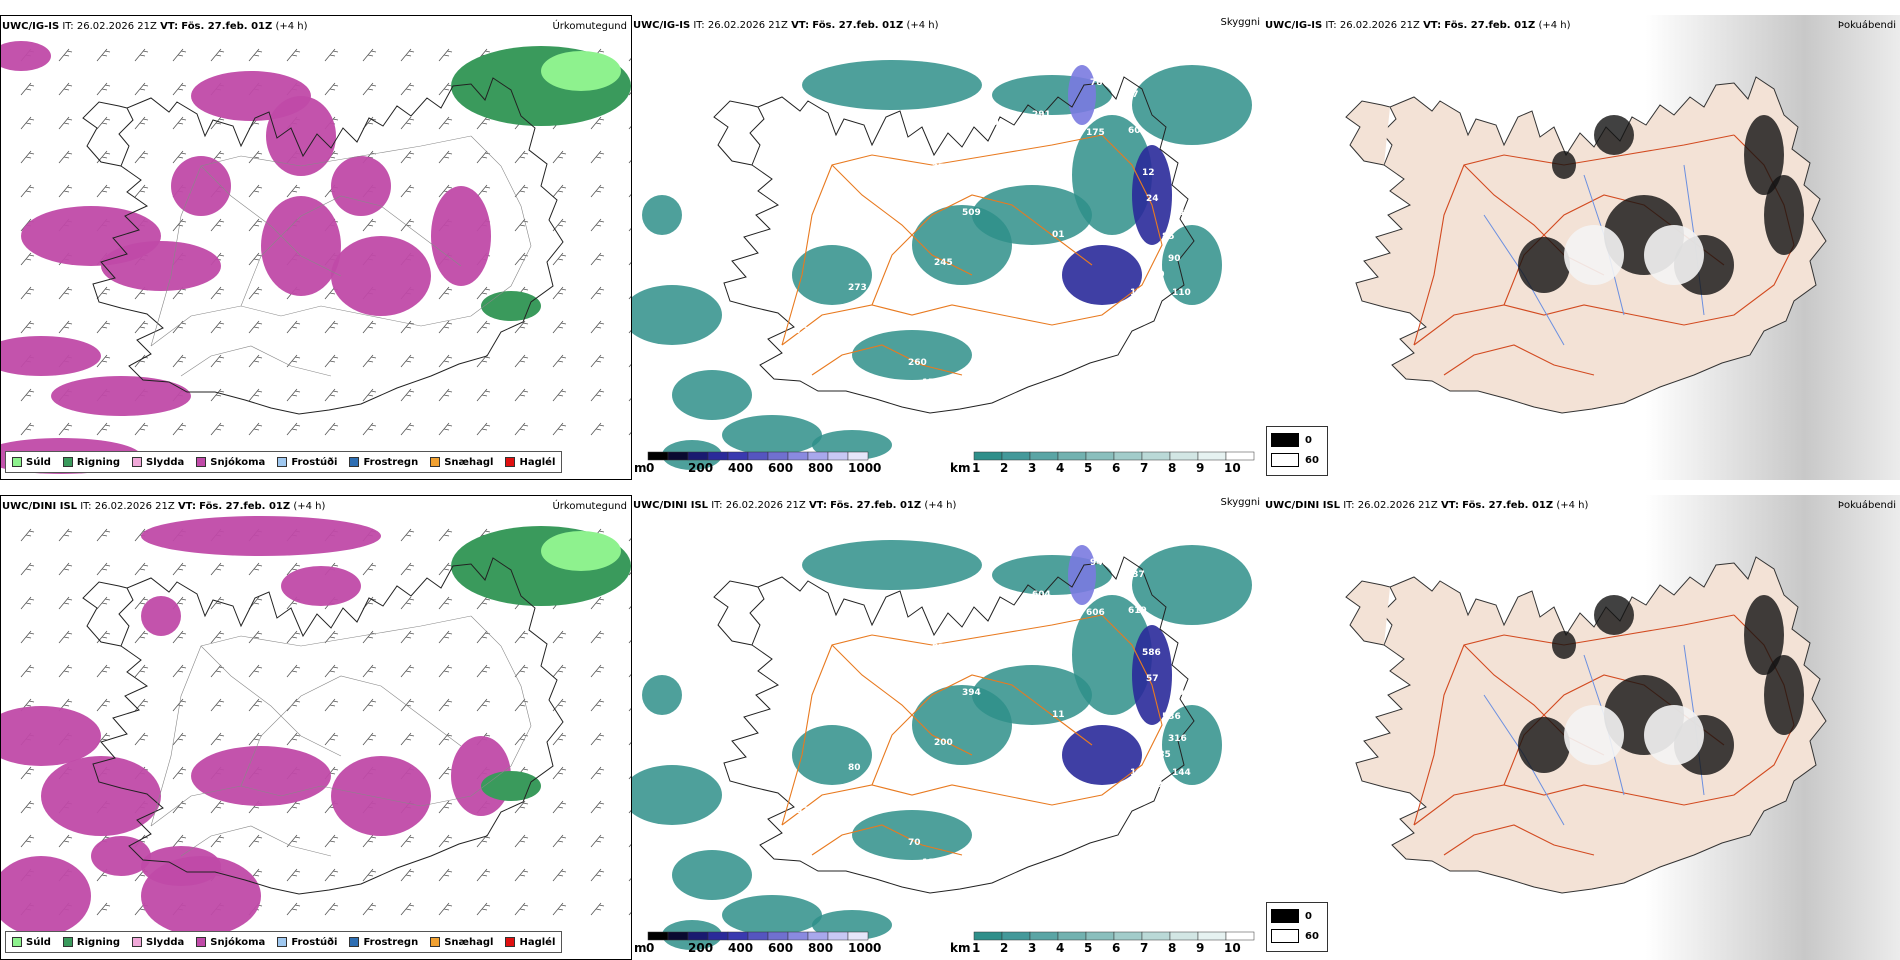 The image size is (1900, 960). I want to click on station-value: 509, so click(971, 213).